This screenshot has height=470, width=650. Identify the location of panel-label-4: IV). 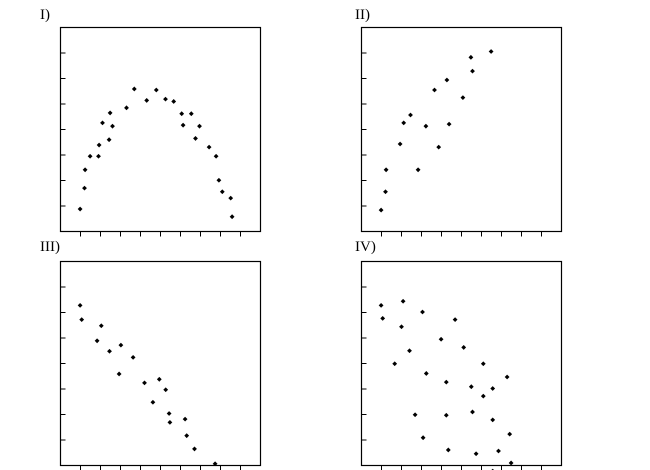
(365, 247).